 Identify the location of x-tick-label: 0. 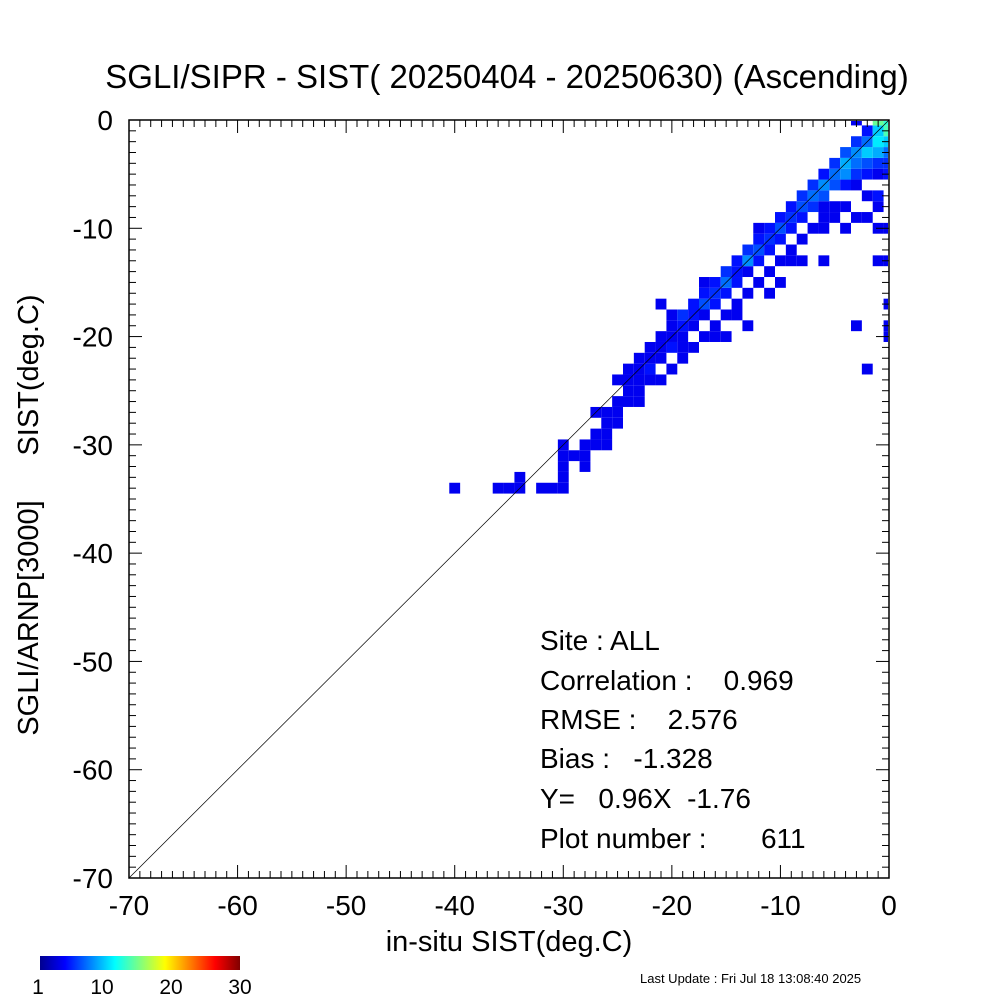
(889, 905).